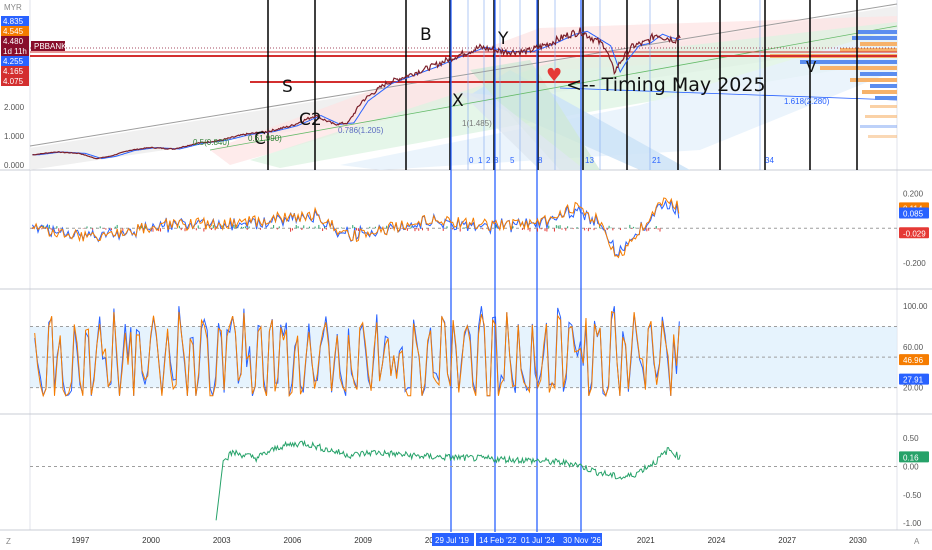 This screenshot has height=550, width=932. I want to click on price-level-label: 4.835, so click(13, 21).